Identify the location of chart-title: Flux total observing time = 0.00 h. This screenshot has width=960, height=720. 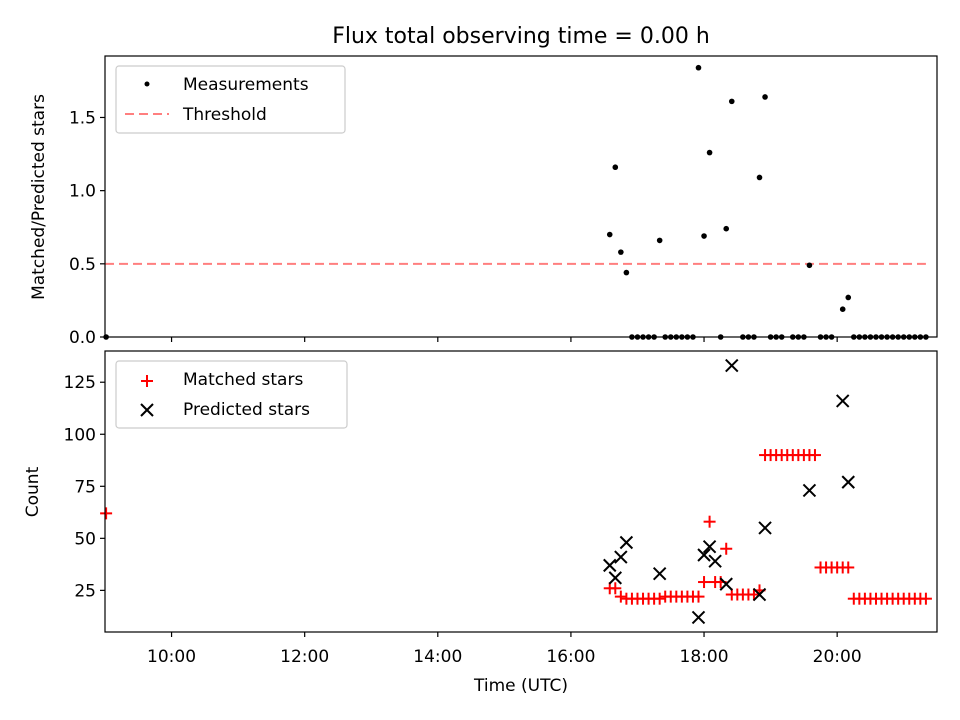
(521, 36).